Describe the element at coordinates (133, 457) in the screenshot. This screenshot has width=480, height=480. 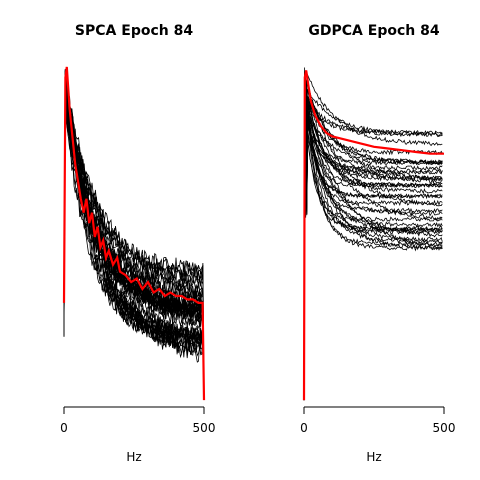
I see `spca-x-axis-label: Hz` at that location.